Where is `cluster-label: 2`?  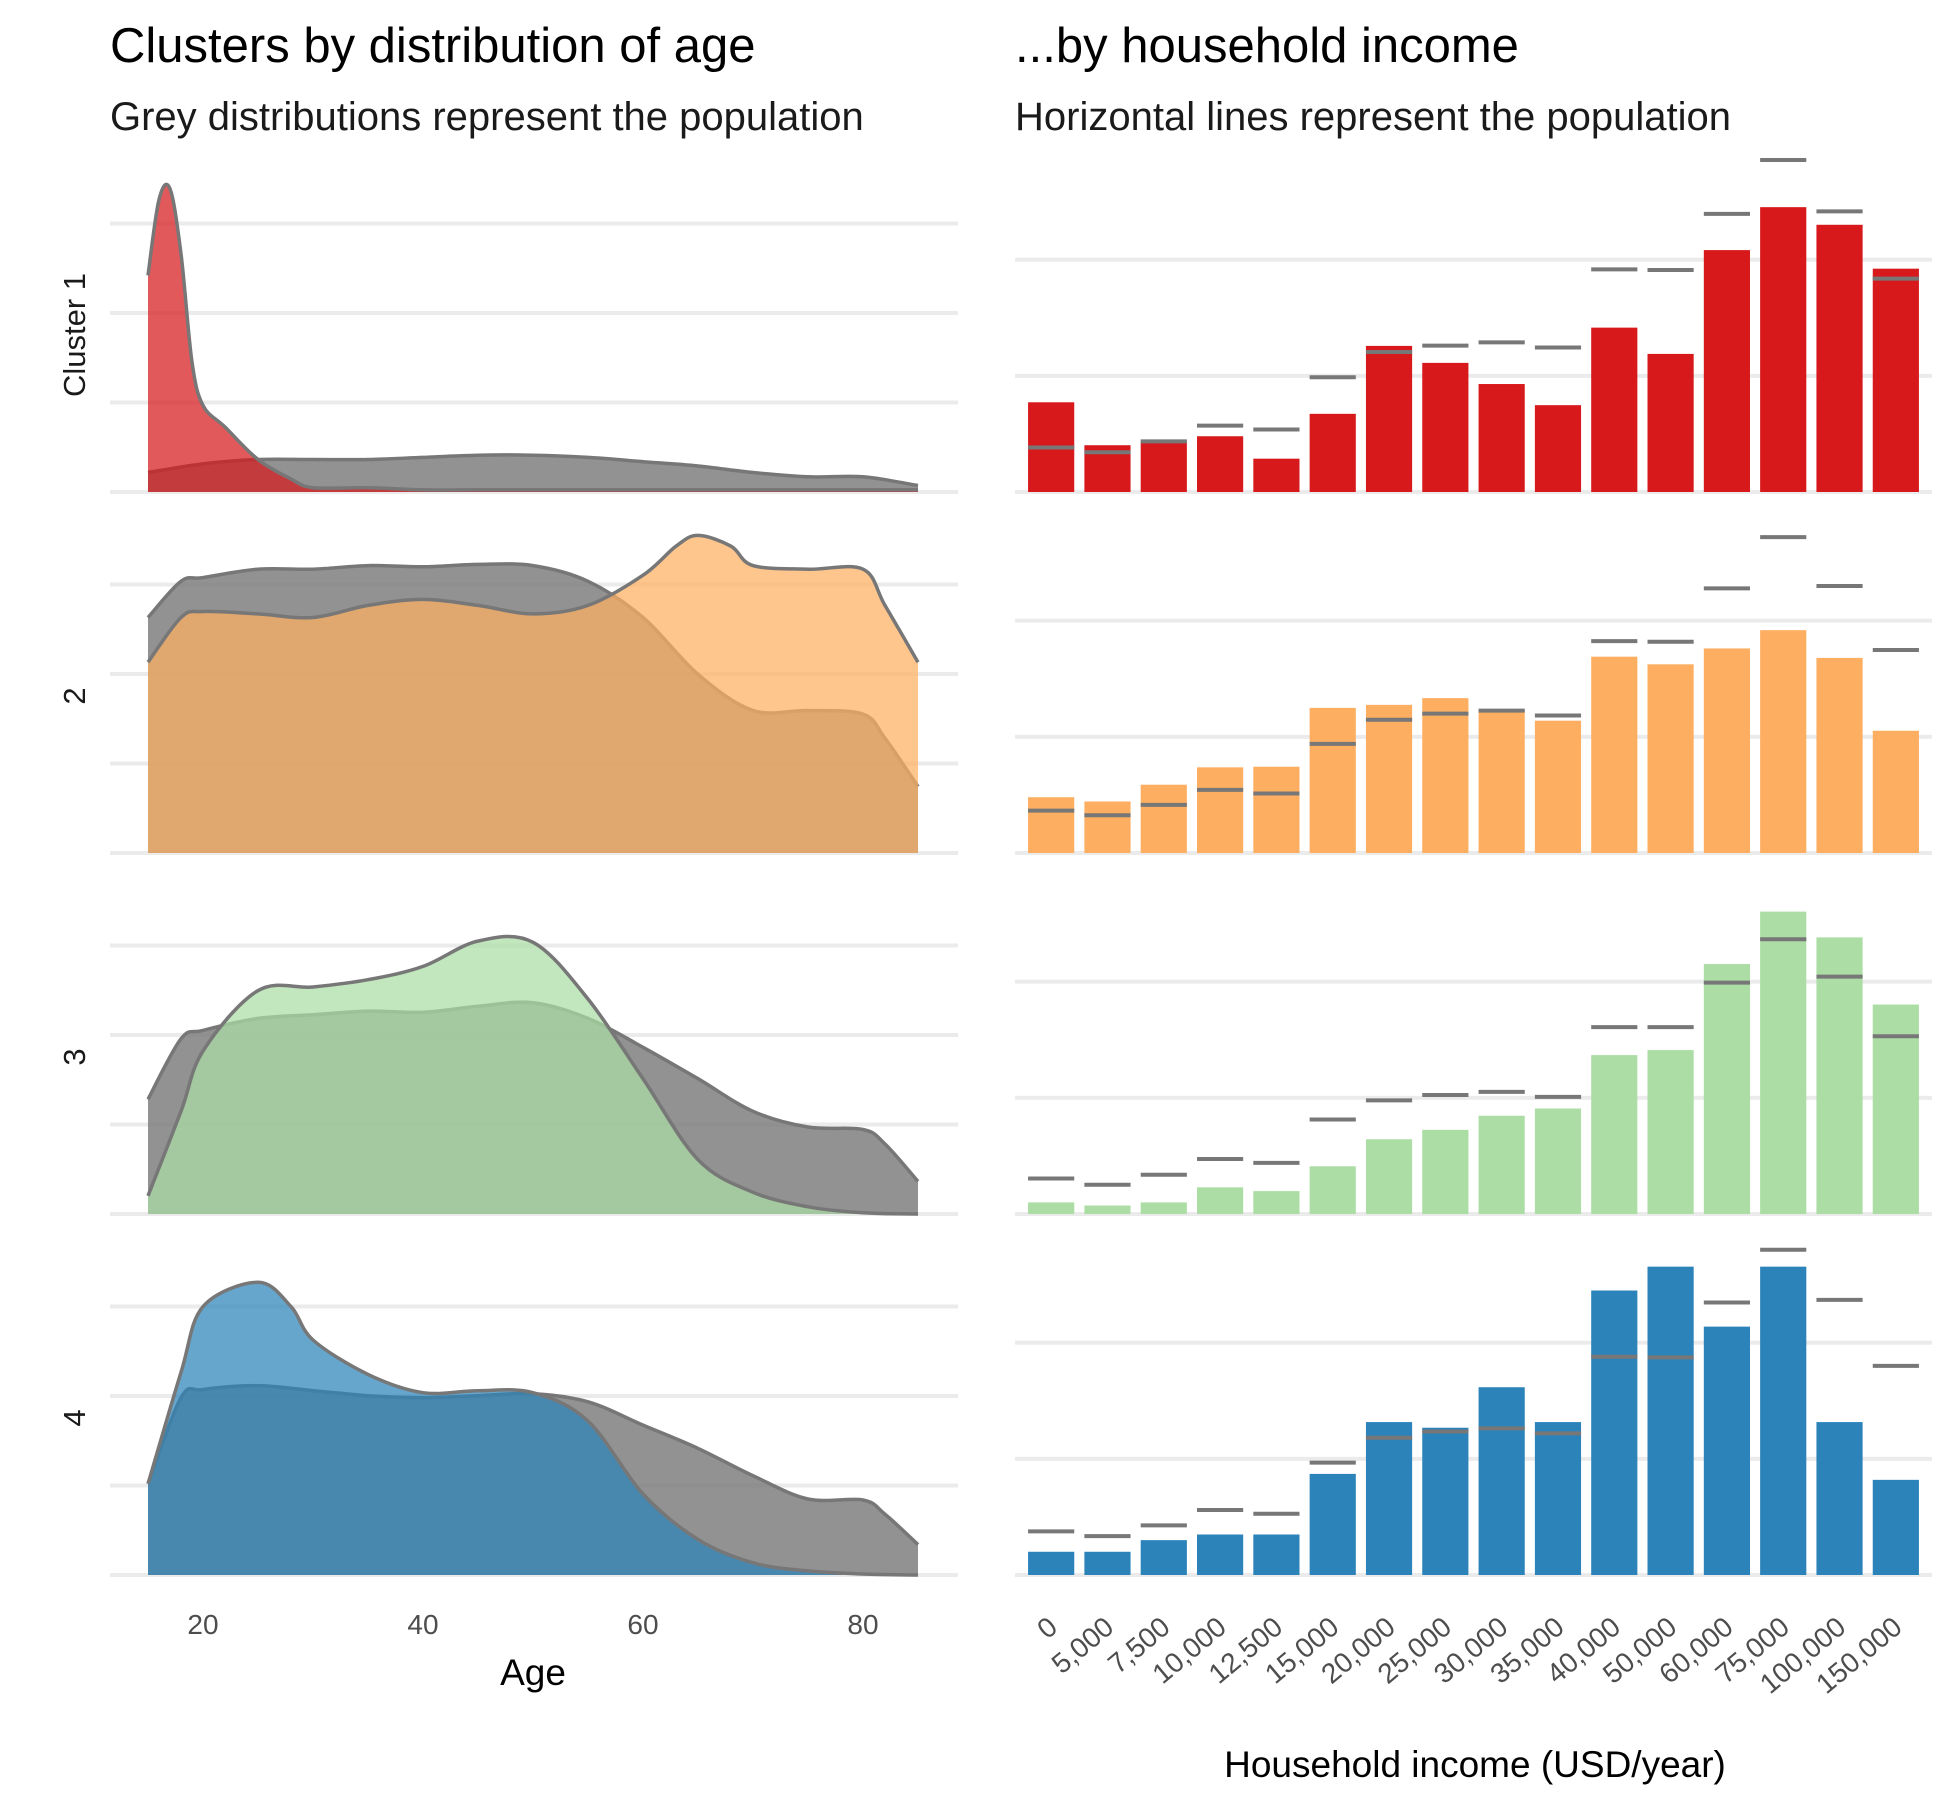
cluster-label: 2 is located at coordinates (74, 695).